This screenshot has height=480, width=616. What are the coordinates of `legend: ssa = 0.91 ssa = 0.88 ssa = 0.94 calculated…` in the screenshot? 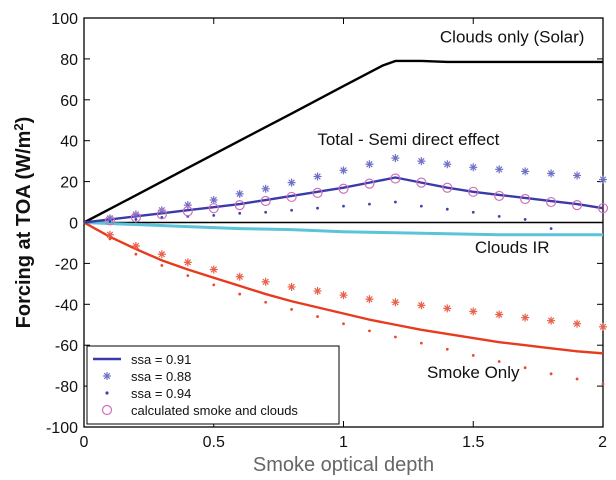 It's located at (213, 385).